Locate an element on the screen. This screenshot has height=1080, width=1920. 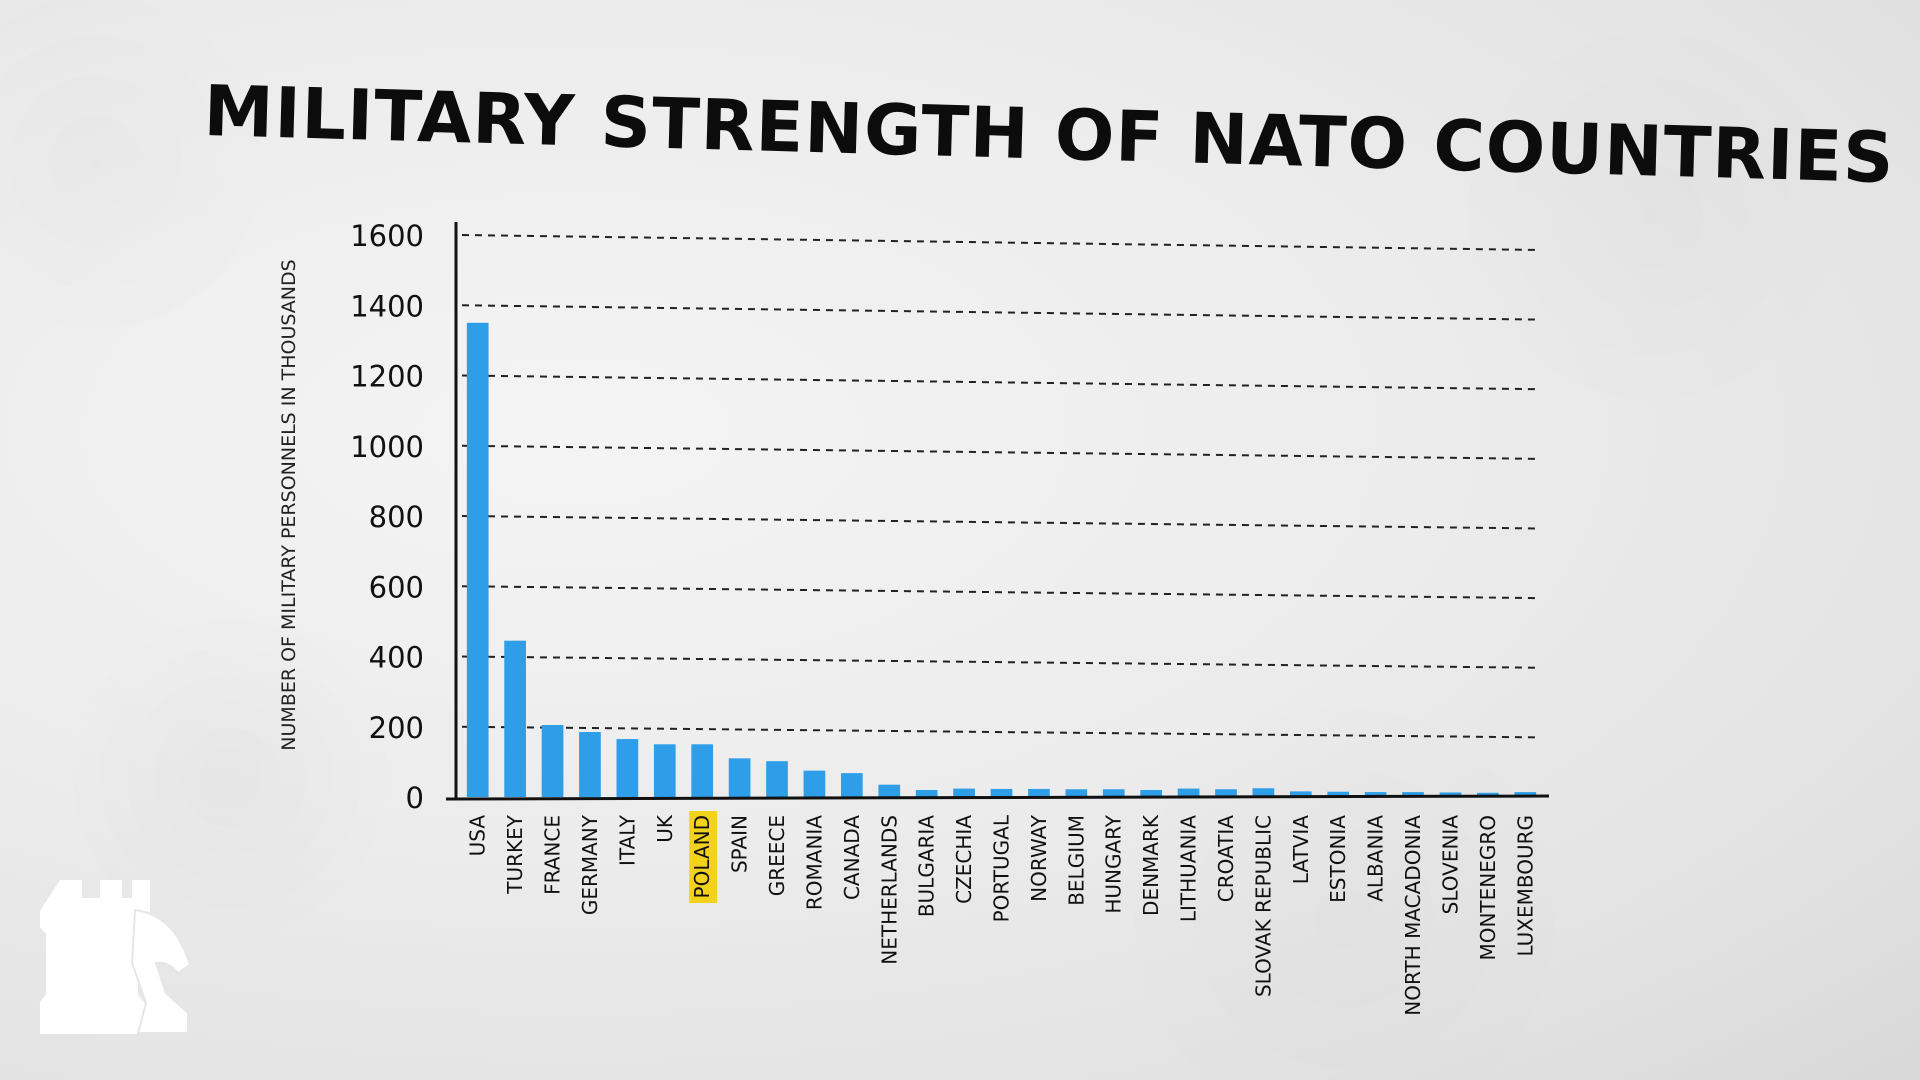
x-tick-label: MONTENEGRO is located at coordinates (1488, 888).